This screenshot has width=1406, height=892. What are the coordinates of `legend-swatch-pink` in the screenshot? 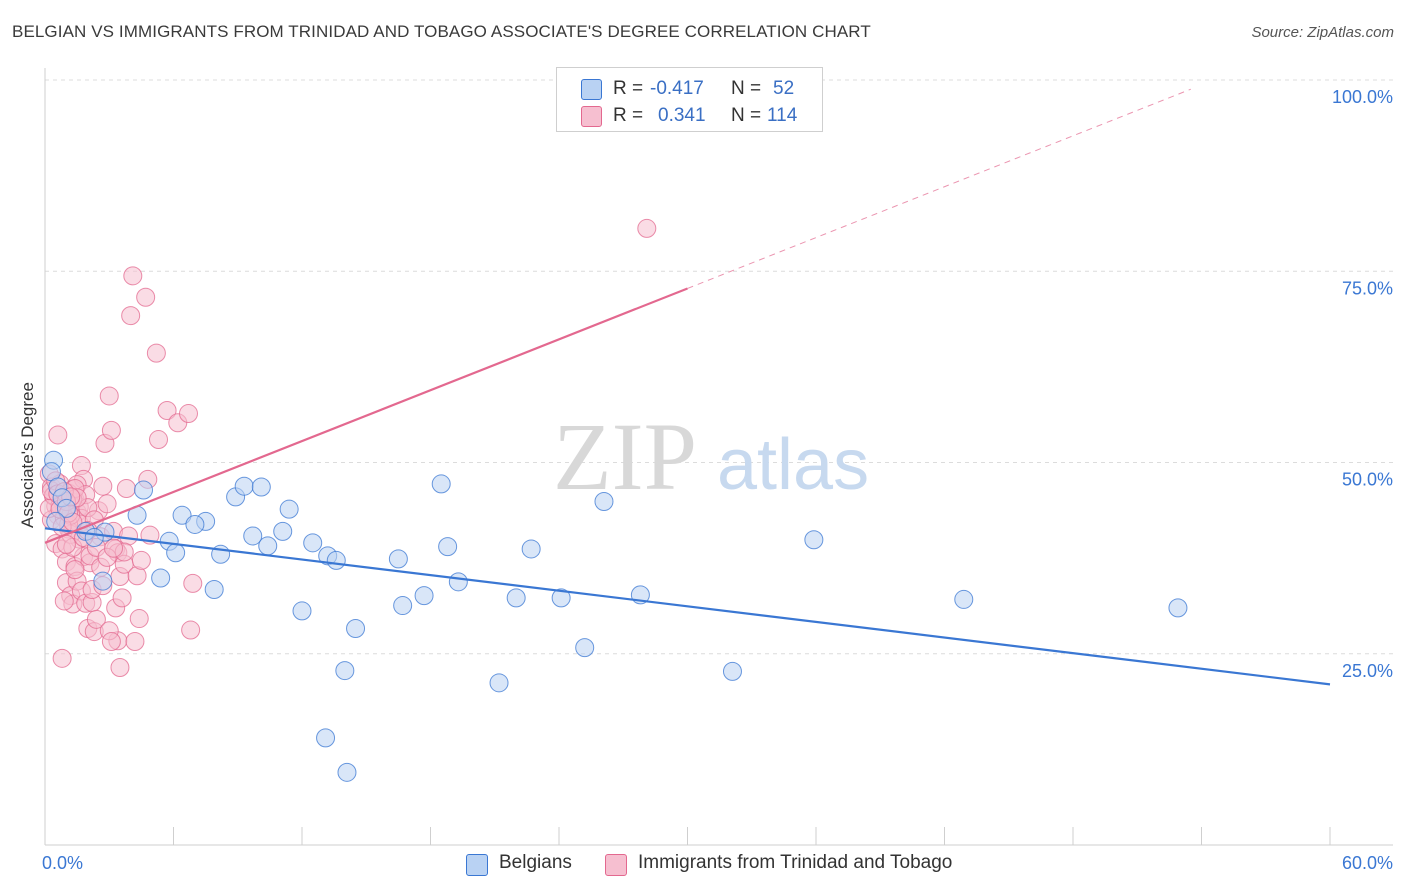 It's located at (591, 116).